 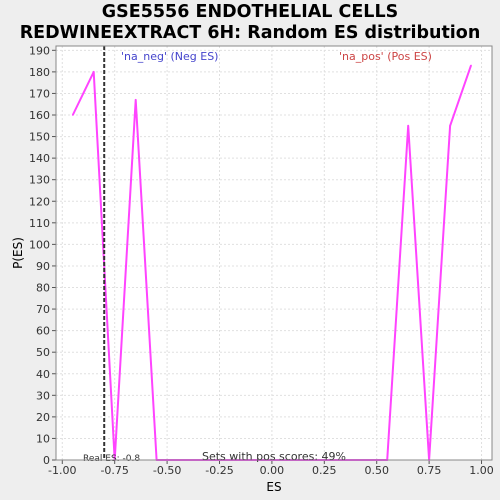 What do you see at coordinates (274, 456) in the screenshot?
I see `pos-scores-label: Sets with pos scores: 49%` at bounding box center [274, 456].